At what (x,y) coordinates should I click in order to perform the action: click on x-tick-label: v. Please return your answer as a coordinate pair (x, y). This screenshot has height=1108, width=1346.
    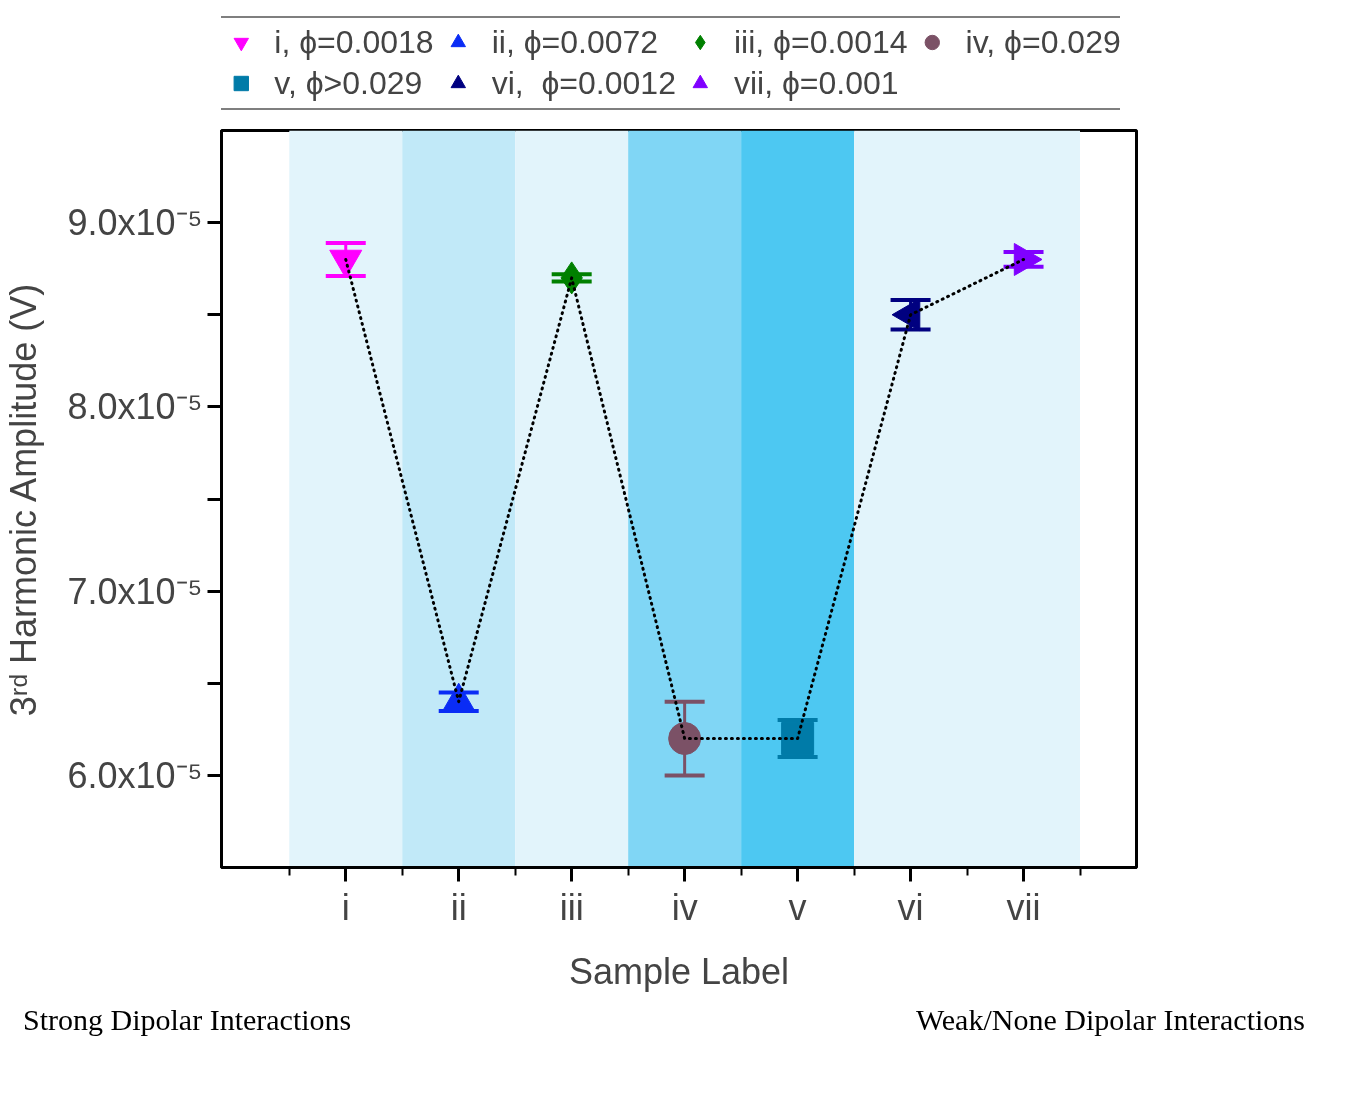
    Looking at the image, I should click on (797, 907).